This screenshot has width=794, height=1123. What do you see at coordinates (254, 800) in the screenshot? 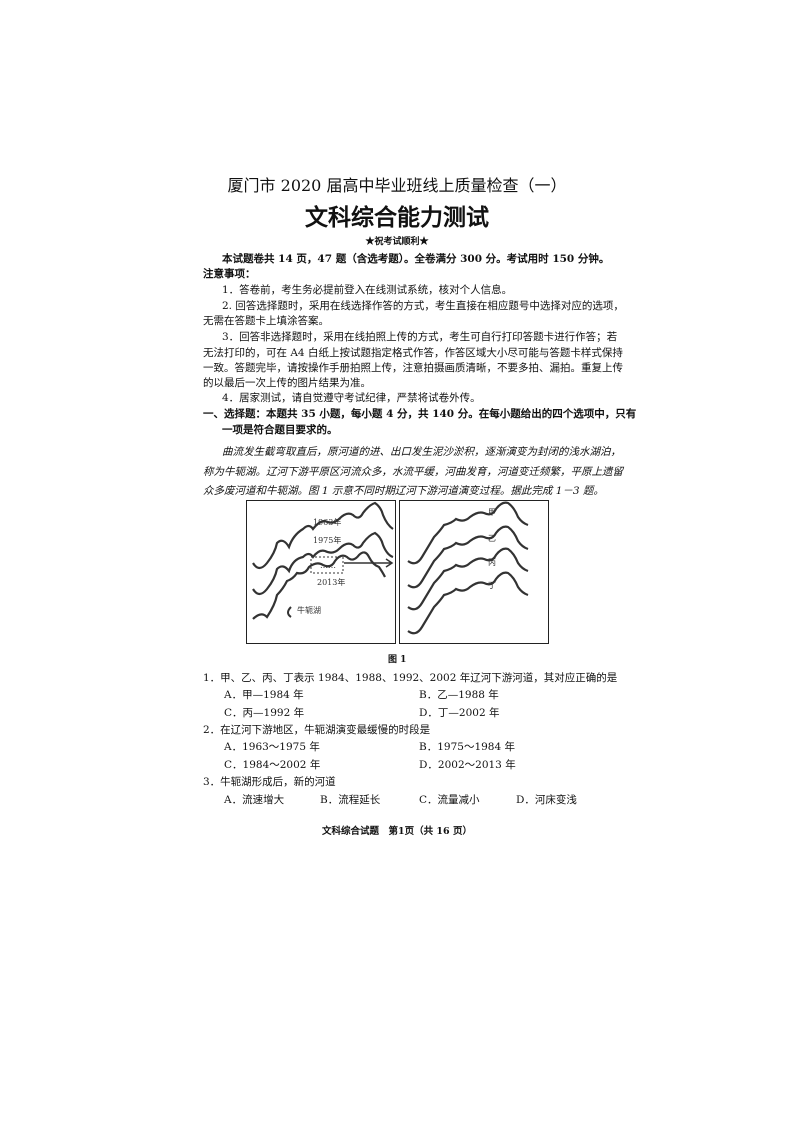
I see `q3-option-a: A．流速增大` at bounding box center [254, 800].